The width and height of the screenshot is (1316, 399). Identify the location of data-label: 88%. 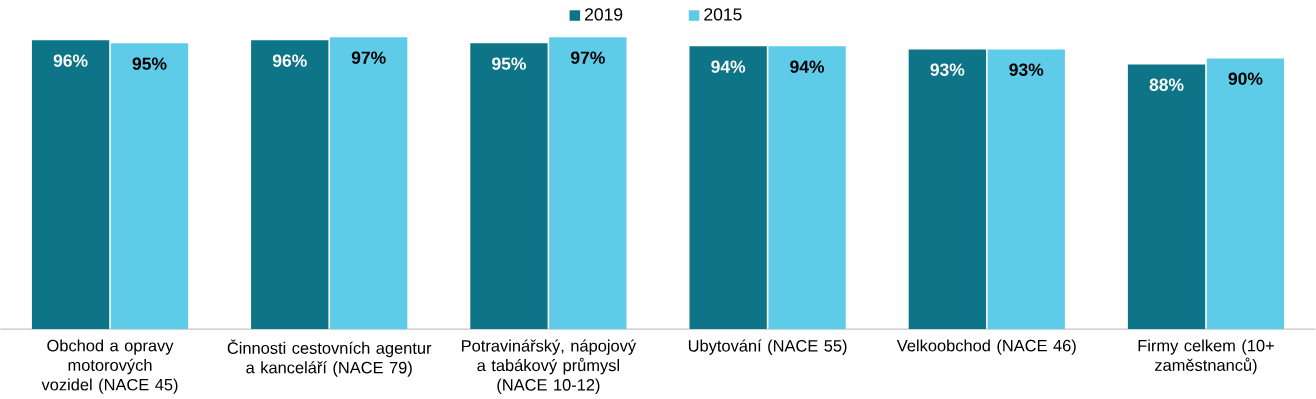
(1166, 84).